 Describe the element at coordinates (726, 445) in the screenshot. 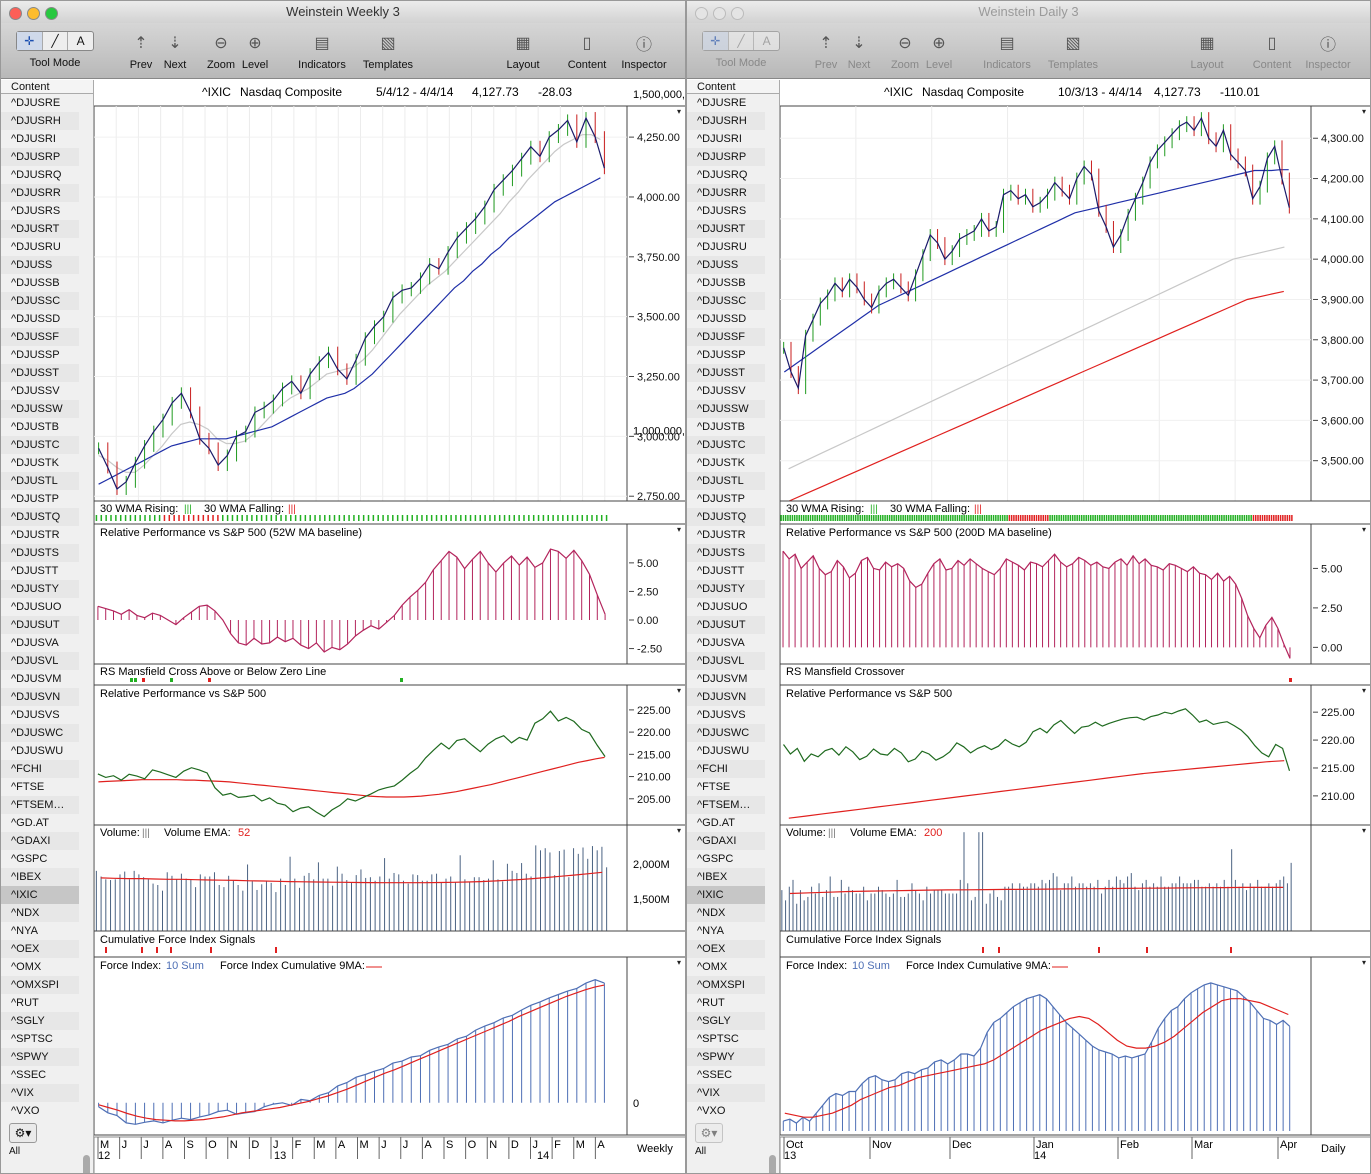

I see `list-item: ^DJUSTC` at that location.